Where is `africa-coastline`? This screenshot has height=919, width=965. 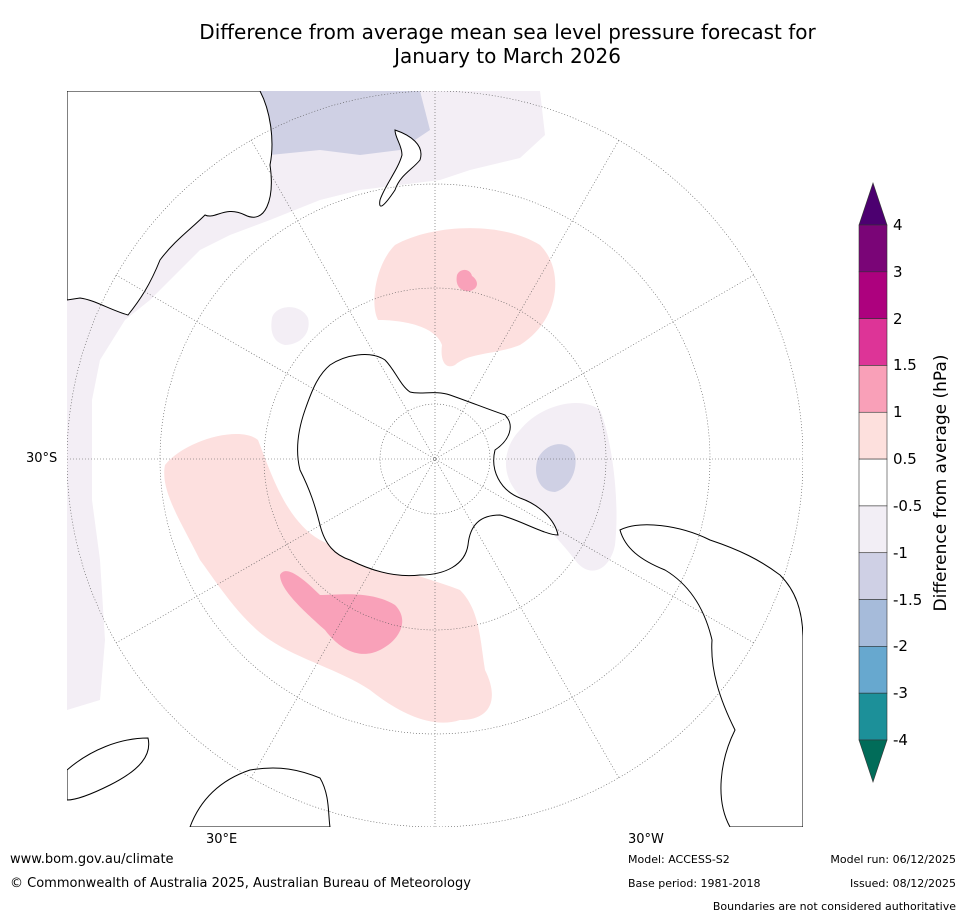
africa-coastline is located at coordinates (260, 797).